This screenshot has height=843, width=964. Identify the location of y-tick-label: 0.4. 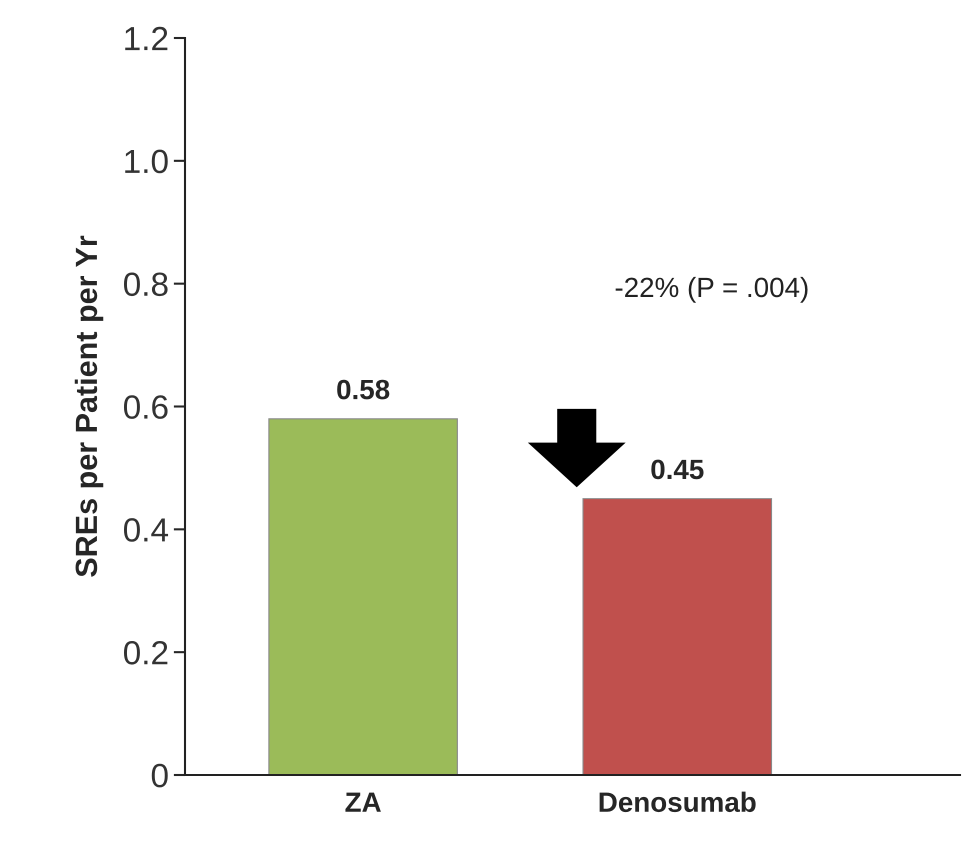
(146, 530).